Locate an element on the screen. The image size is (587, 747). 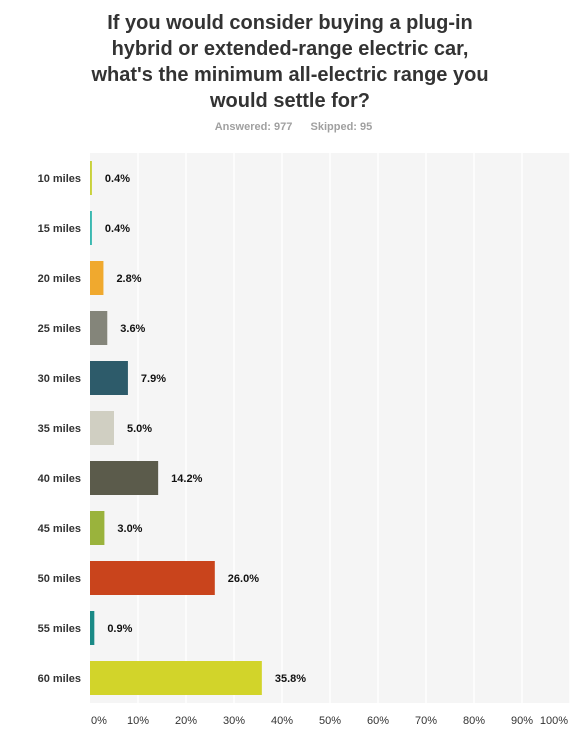
x-tick-label: 50% is located at coordinates (330, 721).